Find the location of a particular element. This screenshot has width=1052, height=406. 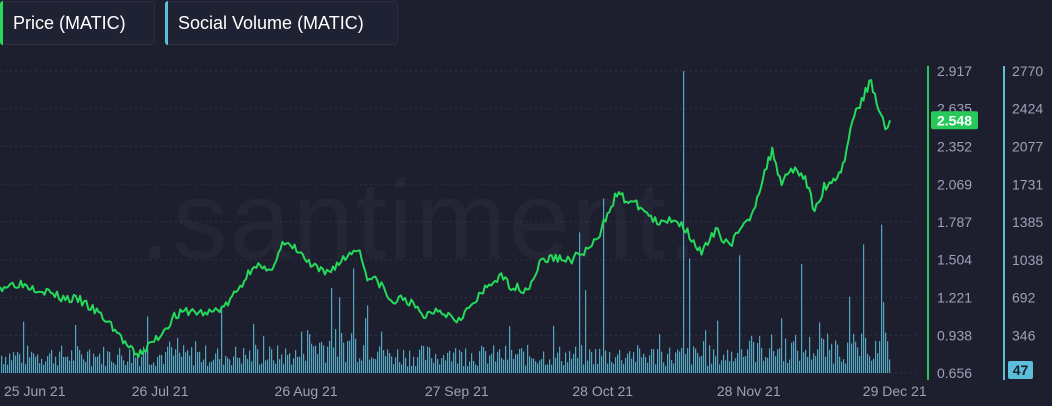

social-current-value: 47 is located at coordinates (1021, 370).